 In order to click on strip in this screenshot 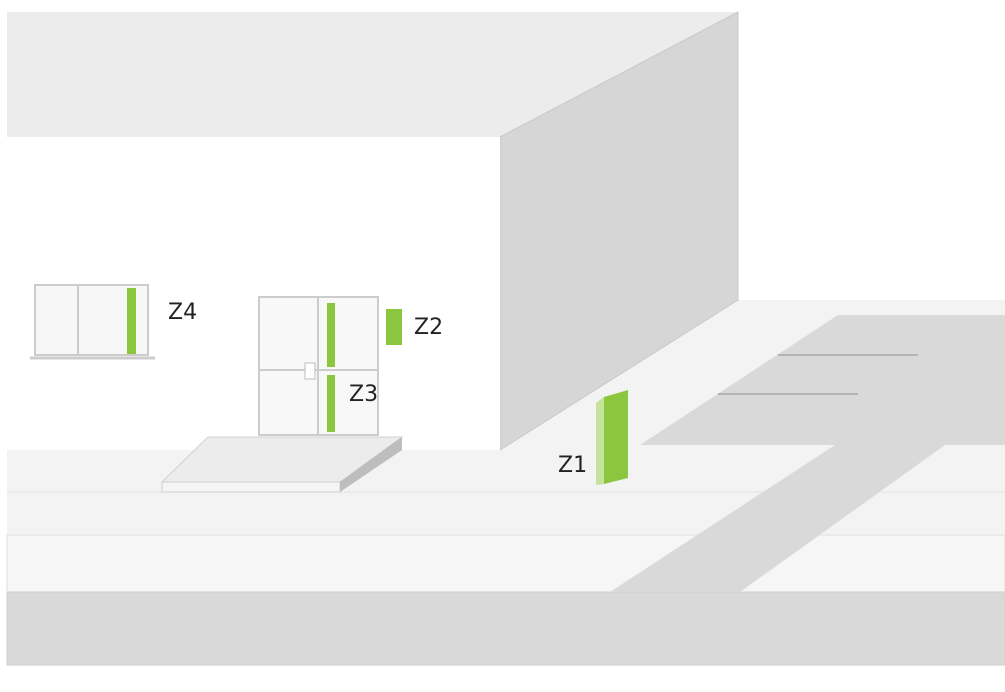, I will do `click(505, 563)`.